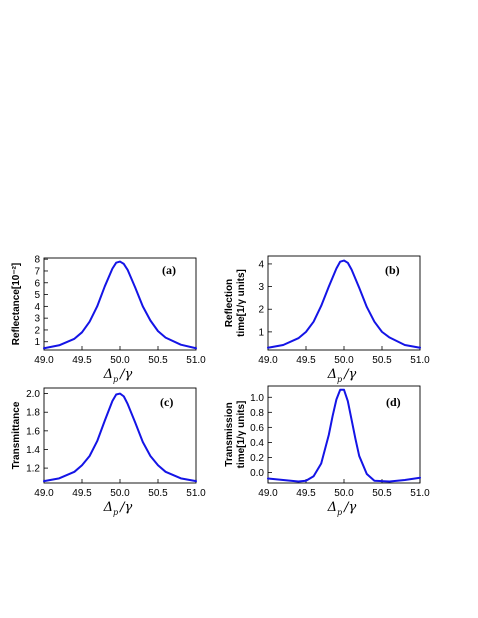  I want to click on y-tick-label: 0.0, so click(257, 473).